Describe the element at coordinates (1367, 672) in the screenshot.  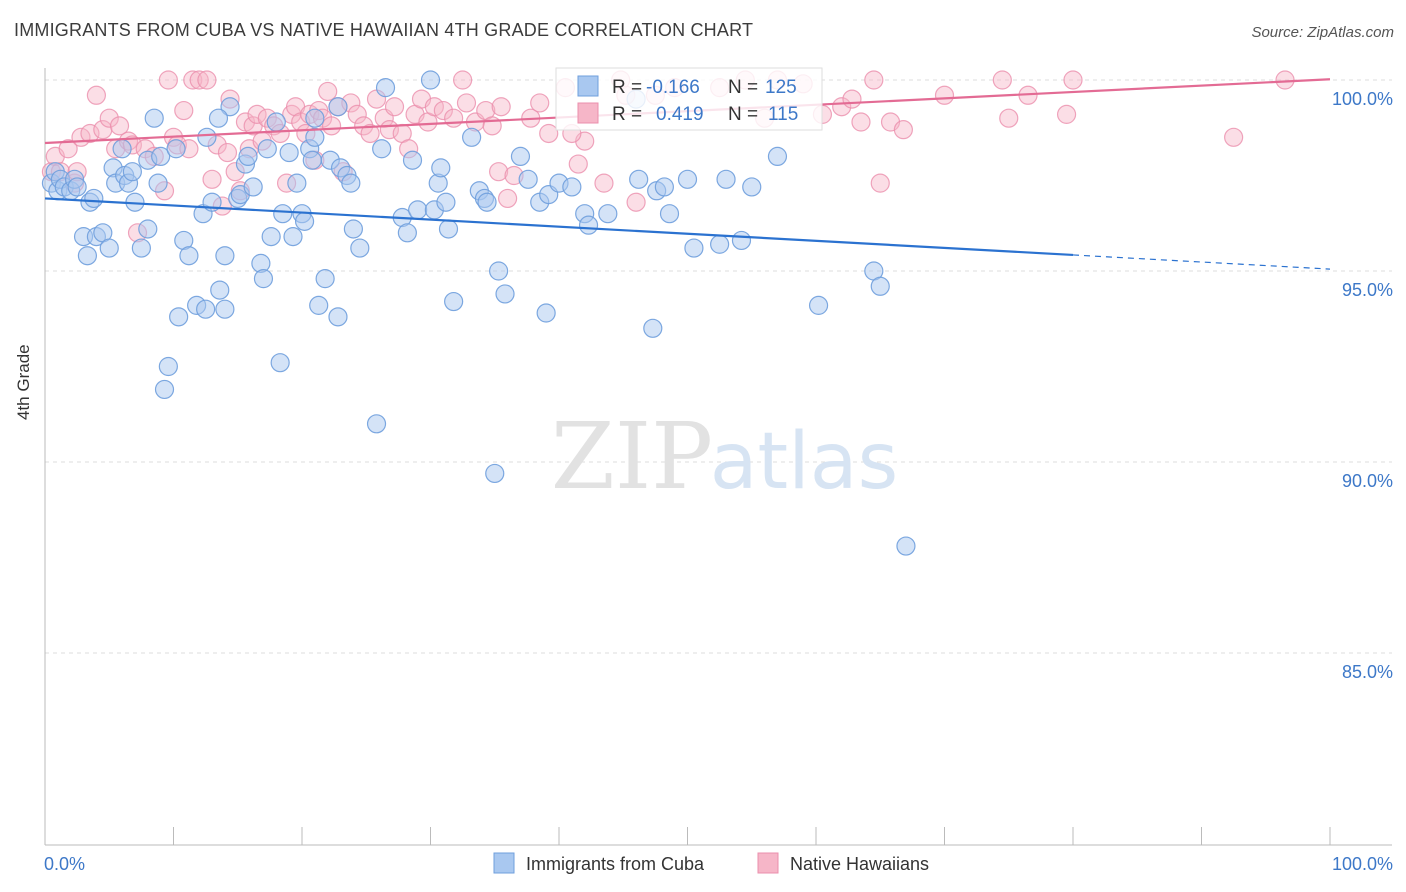
I see `y-tick-label-85: 85.0%` at that location.